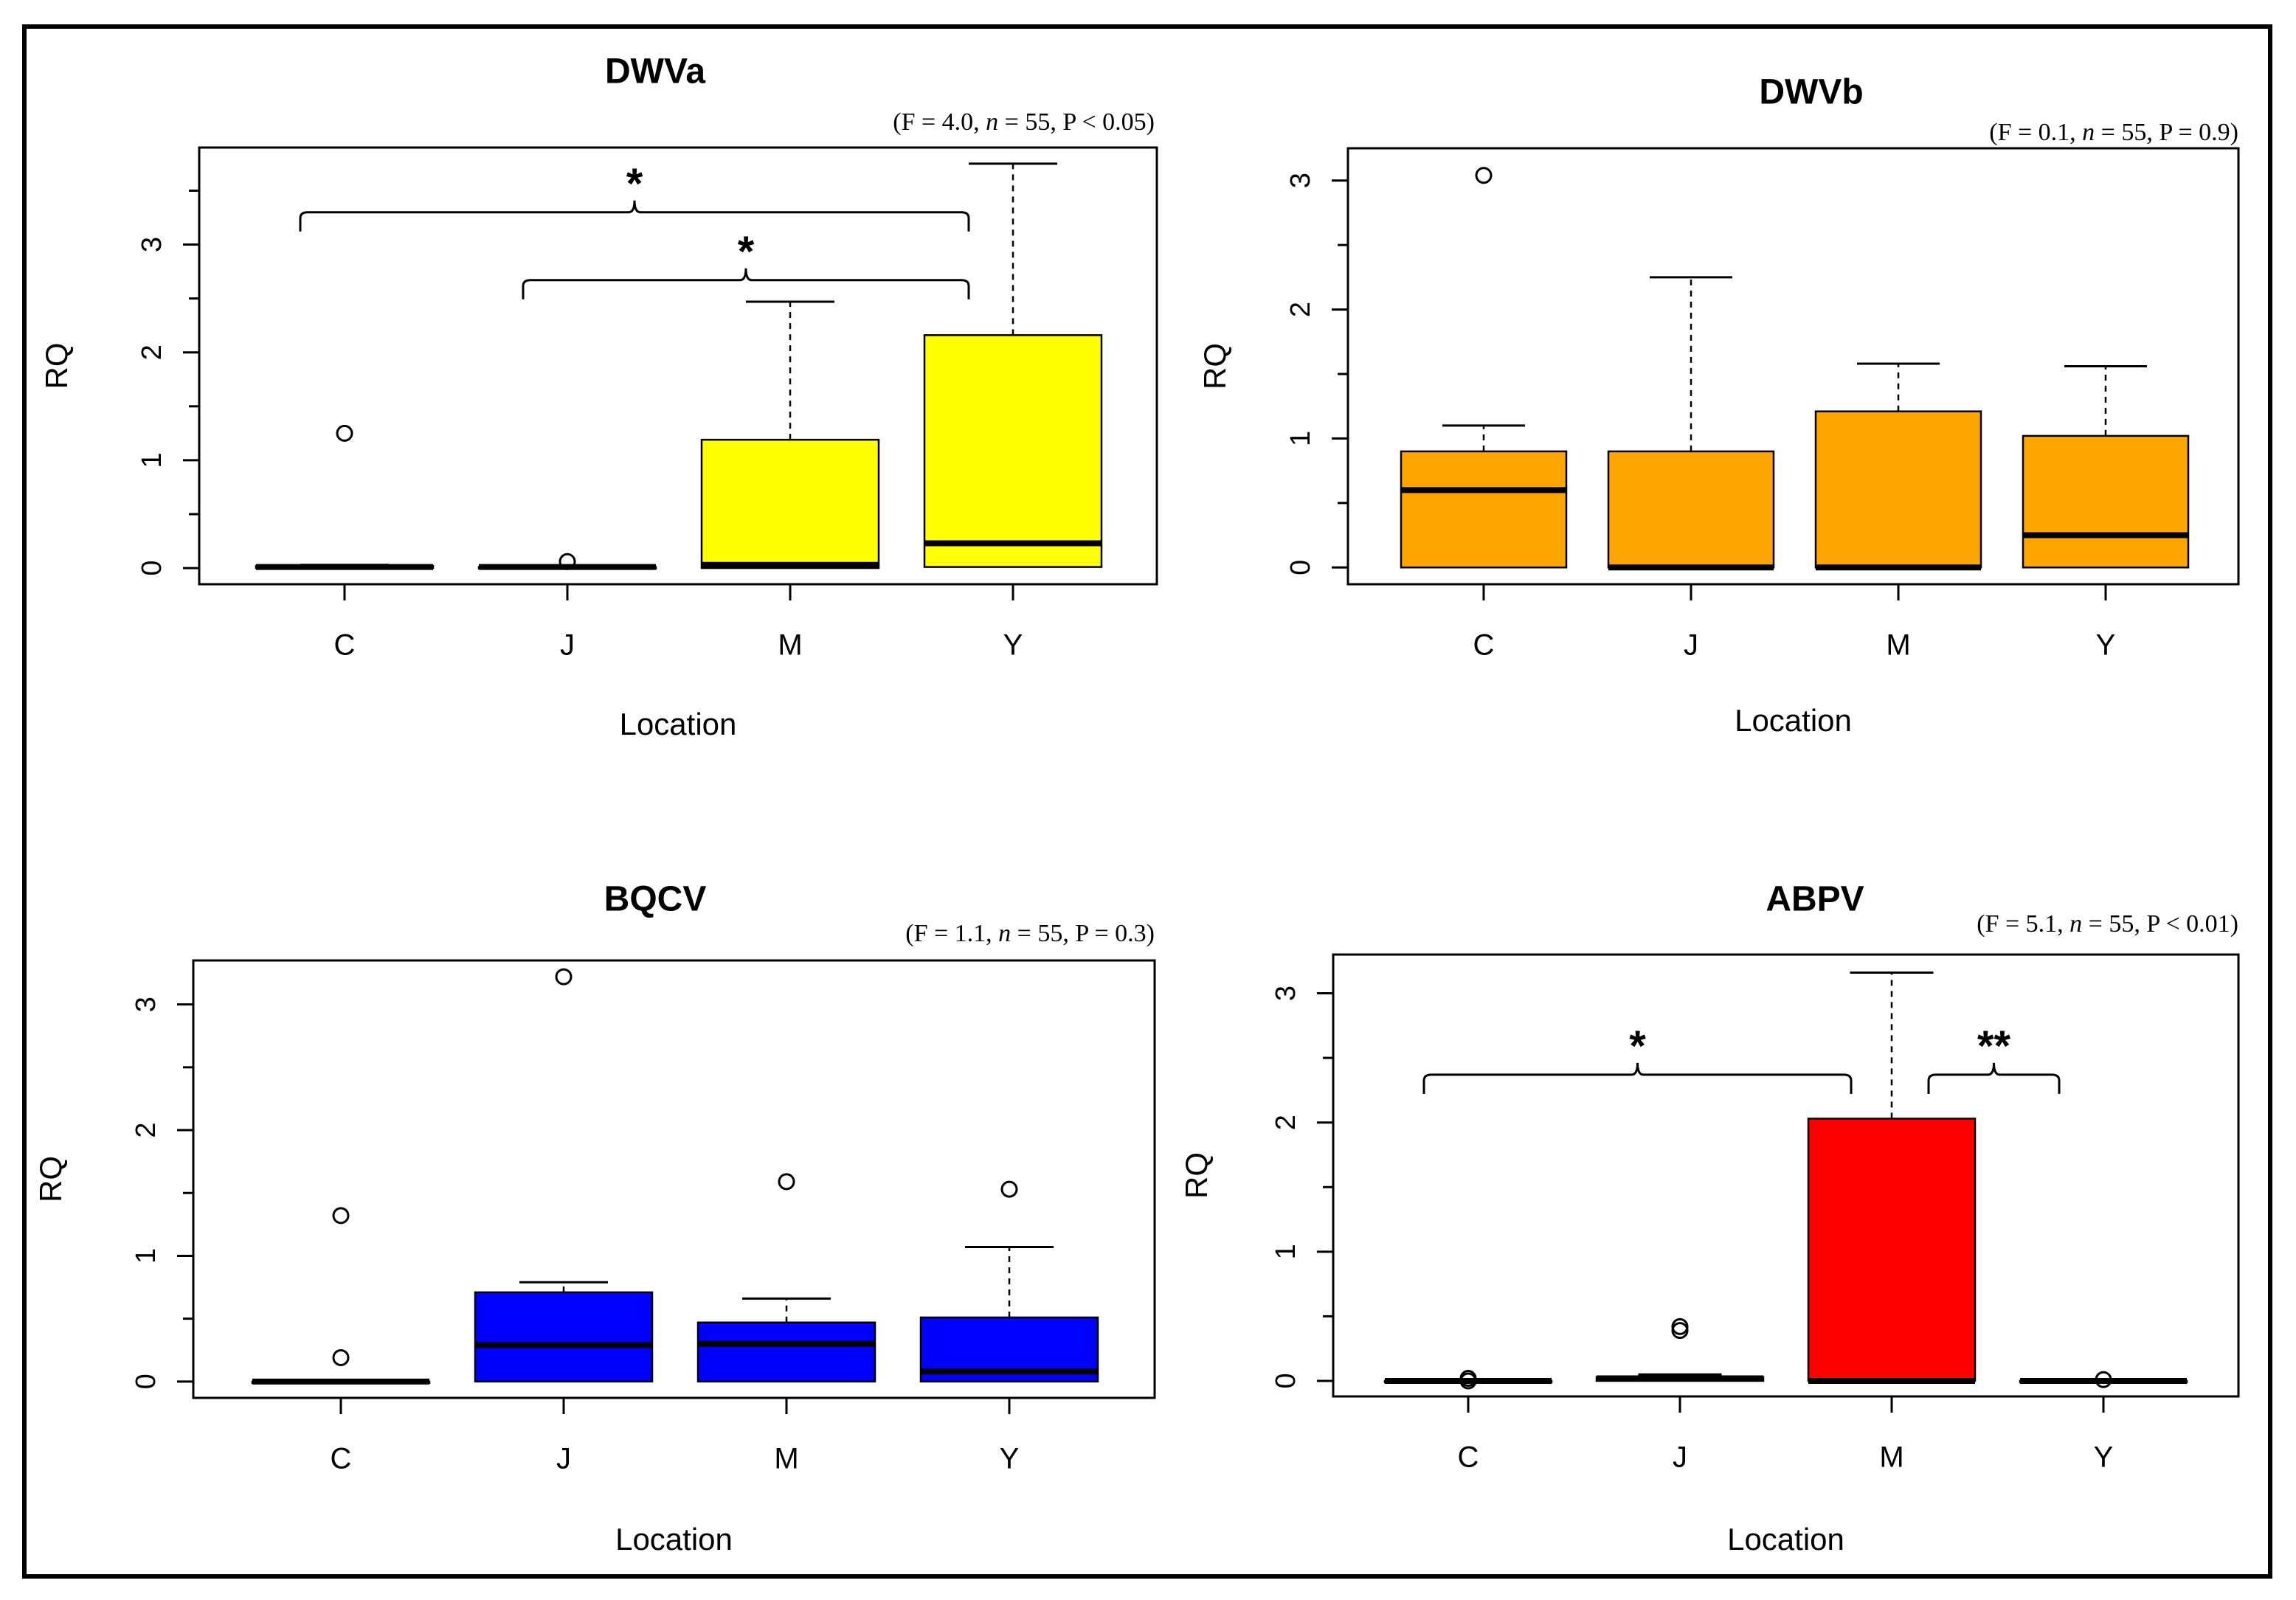 Image resolution: width=2296 pixels, height=1600 pixels. What do you see at coordinates (655, 71) in the screenshot?
I see `chart-title: DWVa` at bounding box center [655, 71].